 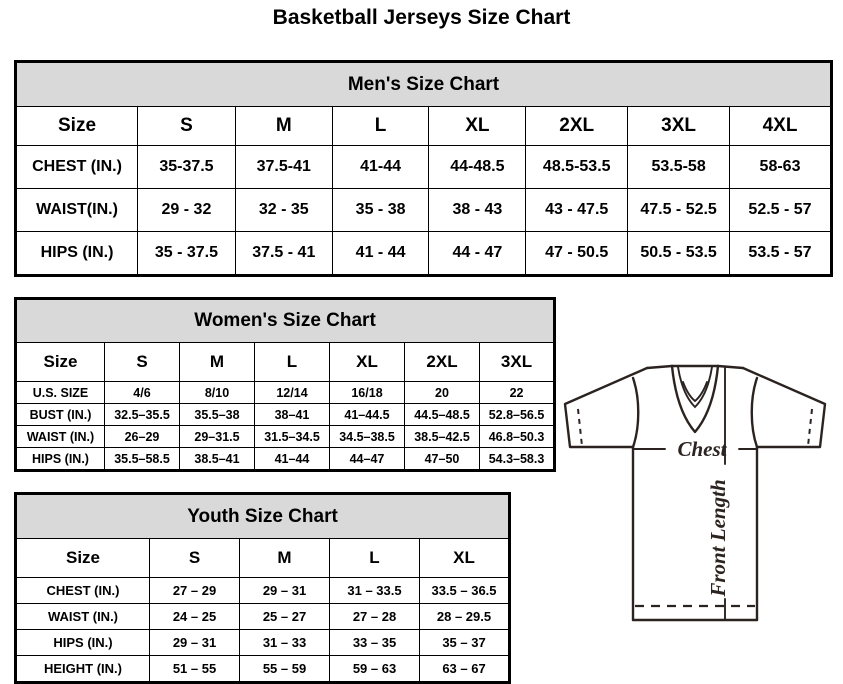 What do you see at coordinates (367, 392) in the screenshot?
I see `womens-ussize-xl: 16/18` at bounding box center [367, 392].